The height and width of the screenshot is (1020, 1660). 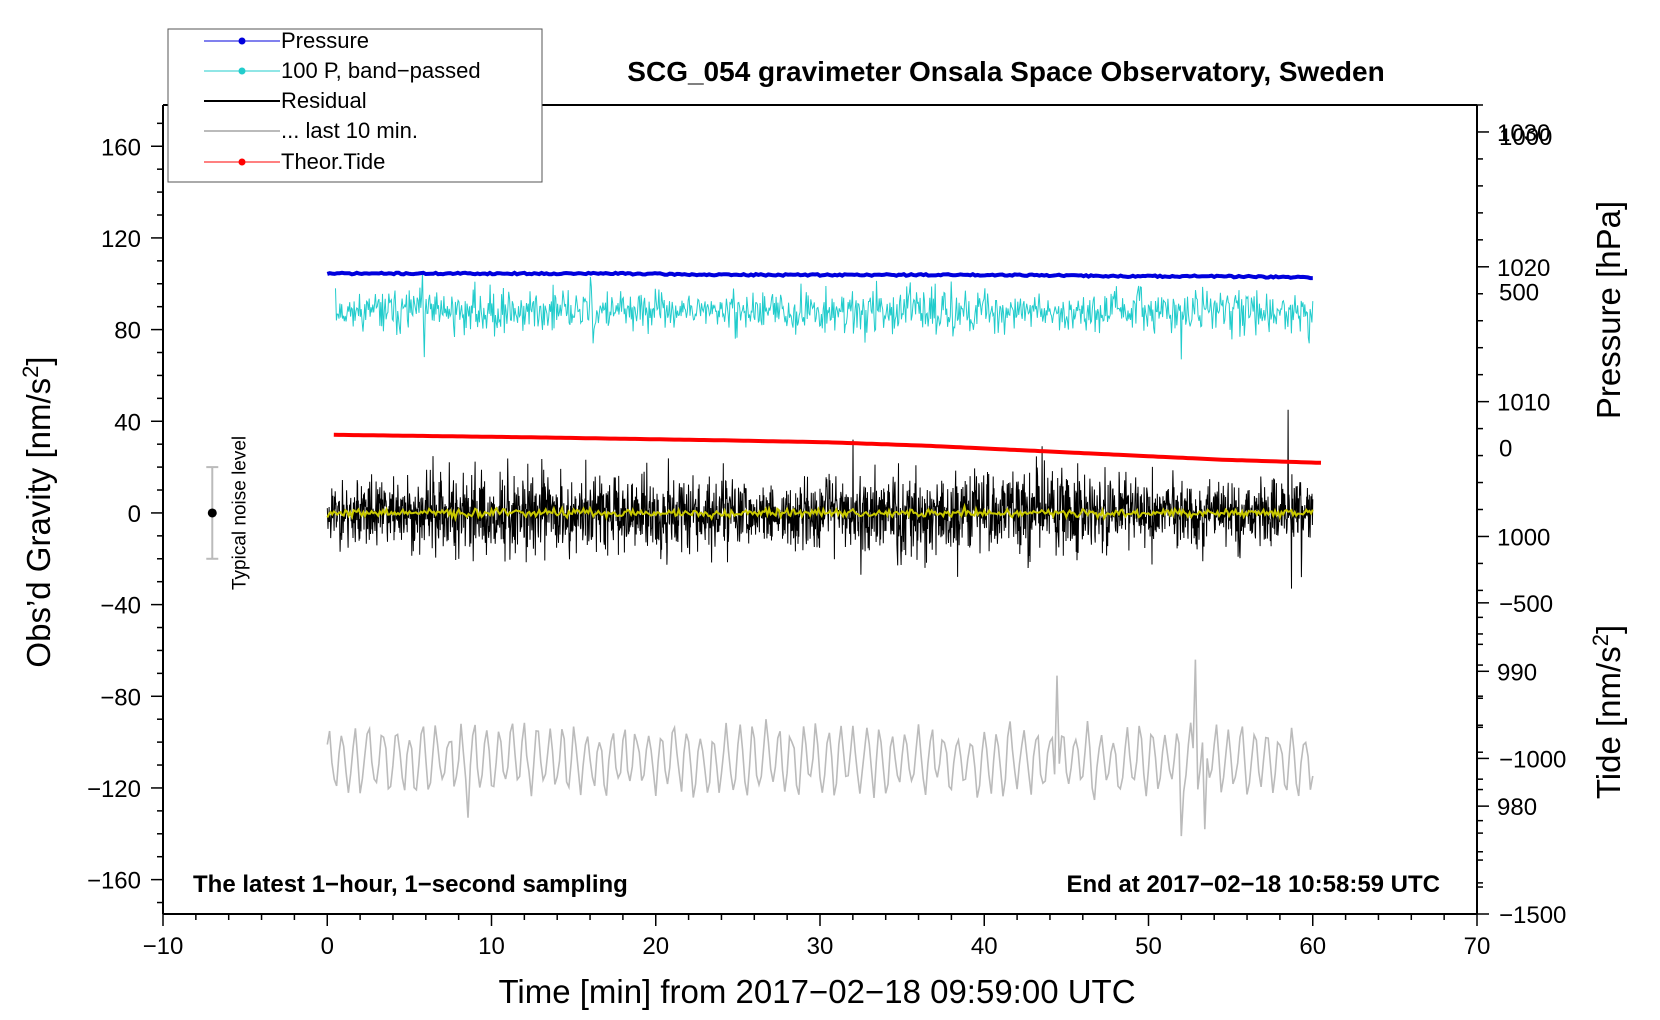 I want to click on y-axis-title-gravity: Obs’d Gravity [nm/s2], so click(x=37, y=511).